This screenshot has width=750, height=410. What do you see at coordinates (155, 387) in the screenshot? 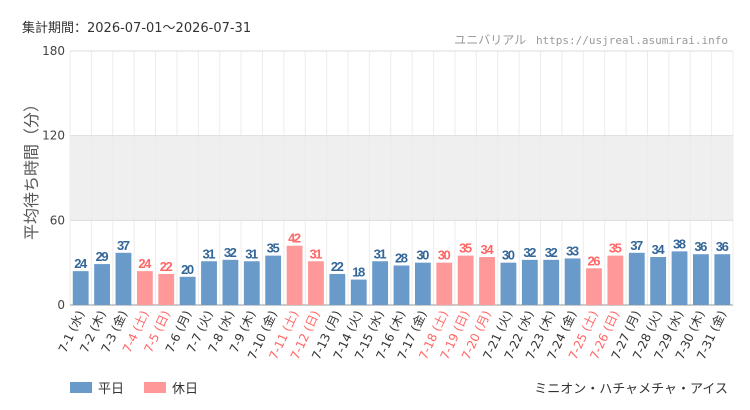
I see `legend-holiday-swatch` at bounding box center [155, 387].